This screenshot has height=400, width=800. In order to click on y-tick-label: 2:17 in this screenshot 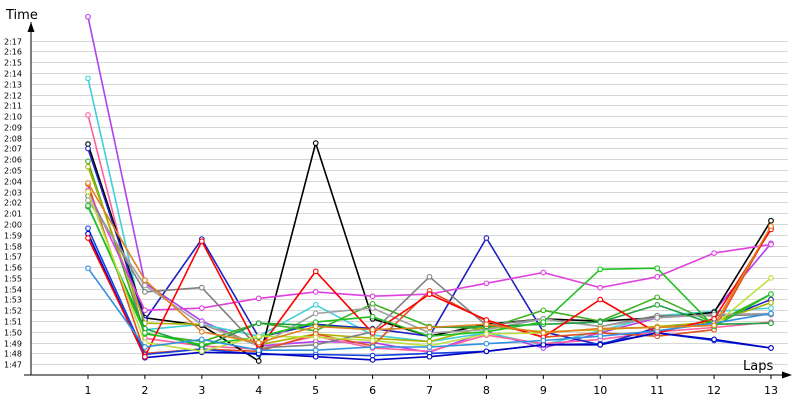, I will do `click(13, 42)`.